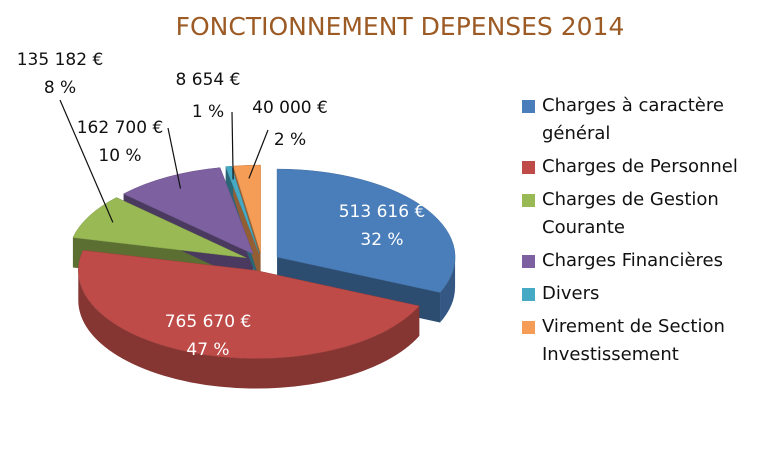 The width and height of the screenshot is (762, 451). Describe the element at coordinates (120, 128) in the screenshot. I see `data-label: 162 700 €` at that location.